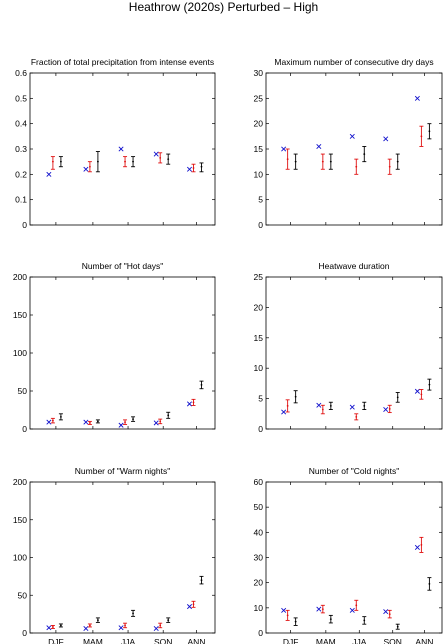 Image resolution: width=447 pixels, height=644 pixels. Describe the element at coordinates (21, 174) in the screenshot. I see `y-tick-label: 0.2` at that location.